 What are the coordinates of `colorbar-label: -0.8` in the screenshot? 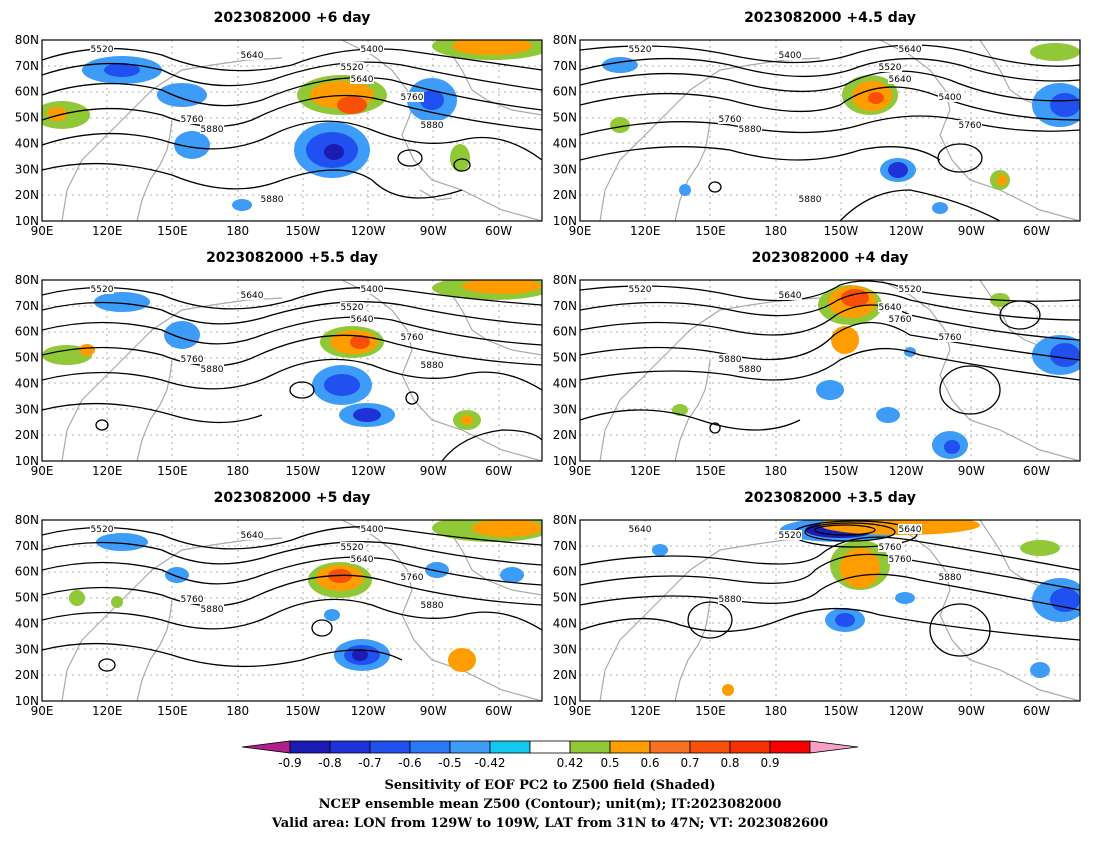 It's located at (329, 763).